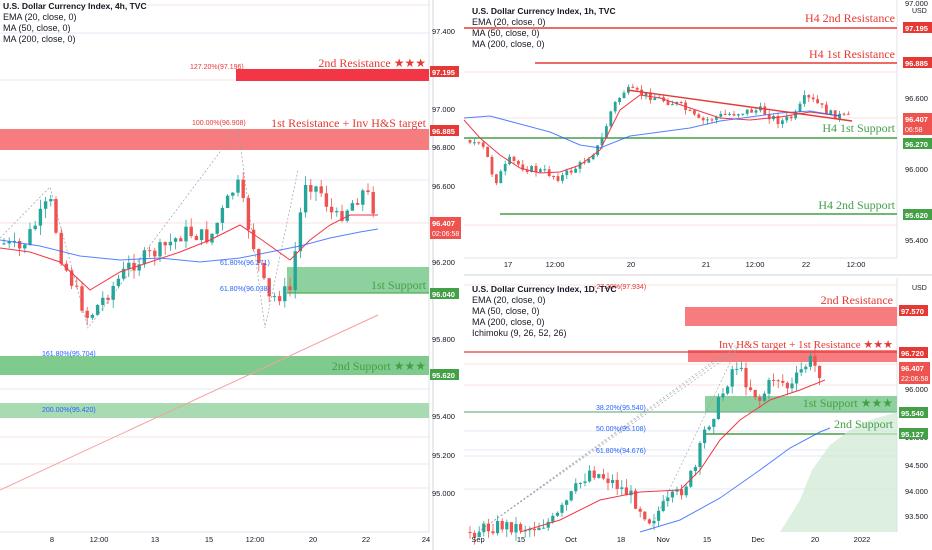  Describe the element at coordinates (916, 389) in the screenshot. I see `p1d-y-tick: 96.000` at that location.